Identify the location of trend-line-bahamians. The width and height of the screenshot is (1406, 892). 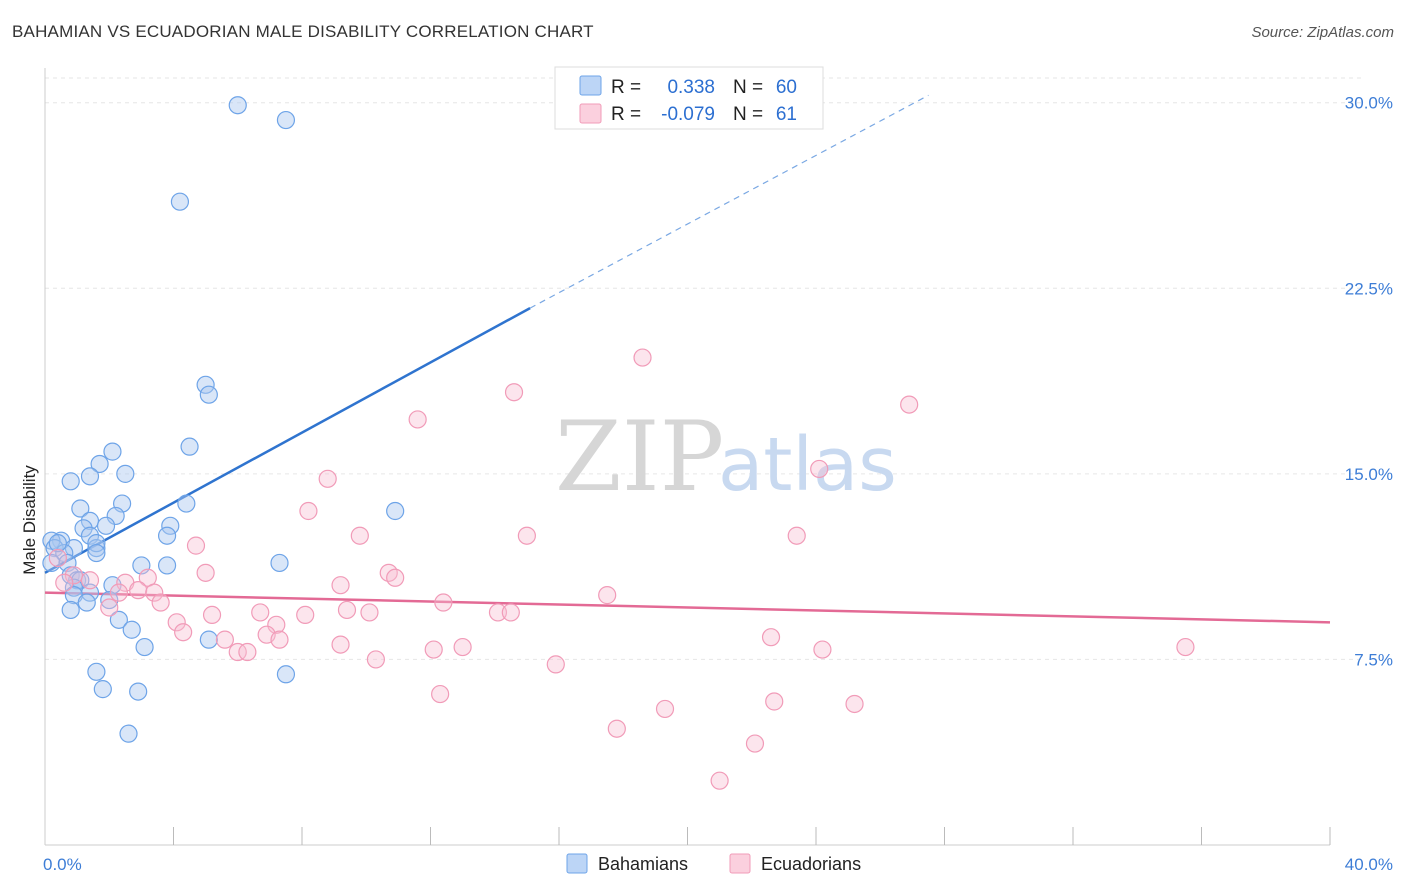
(287, 440).